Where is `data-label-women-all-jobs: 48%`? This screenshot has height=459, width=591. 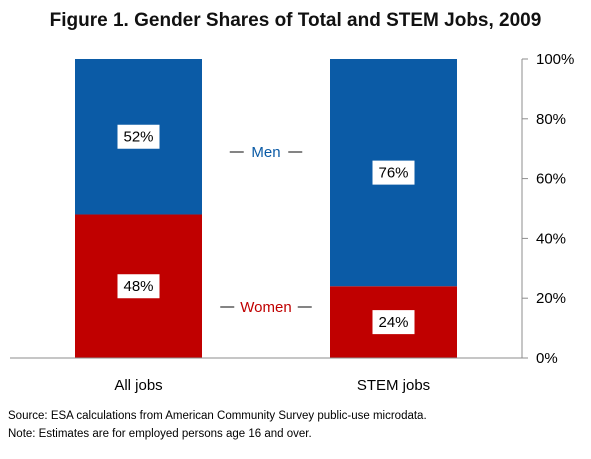 data-label-women-all-jobs: 48% is located at coordinates (138, 286).